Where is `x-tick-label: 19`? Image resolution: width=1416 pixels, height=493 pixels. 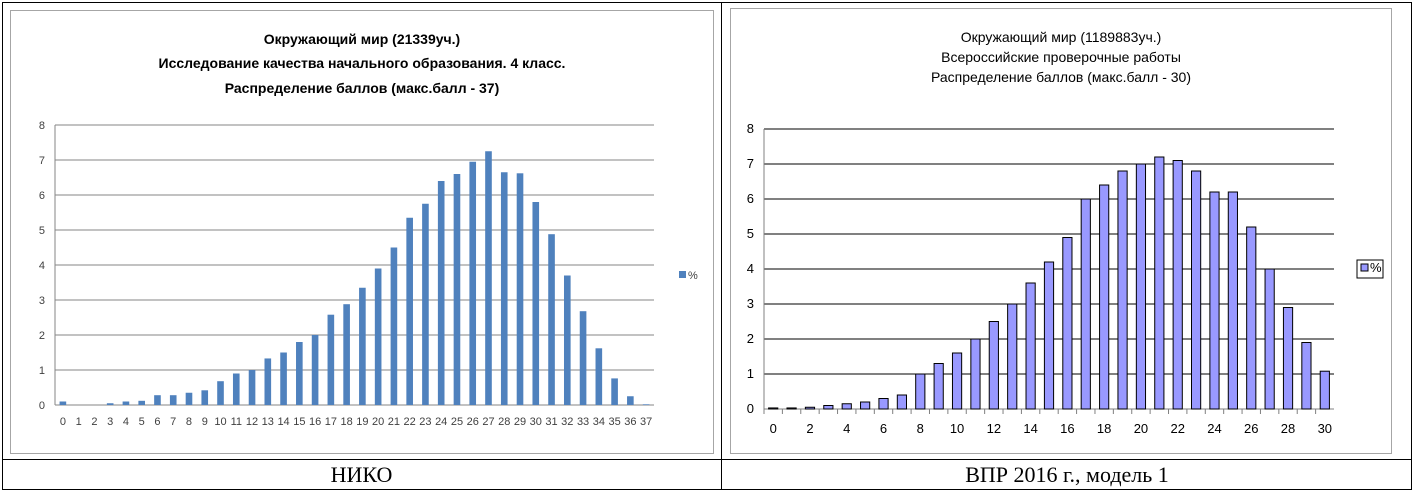 x-tick-label: 19 is located at coordinates (362, 422).